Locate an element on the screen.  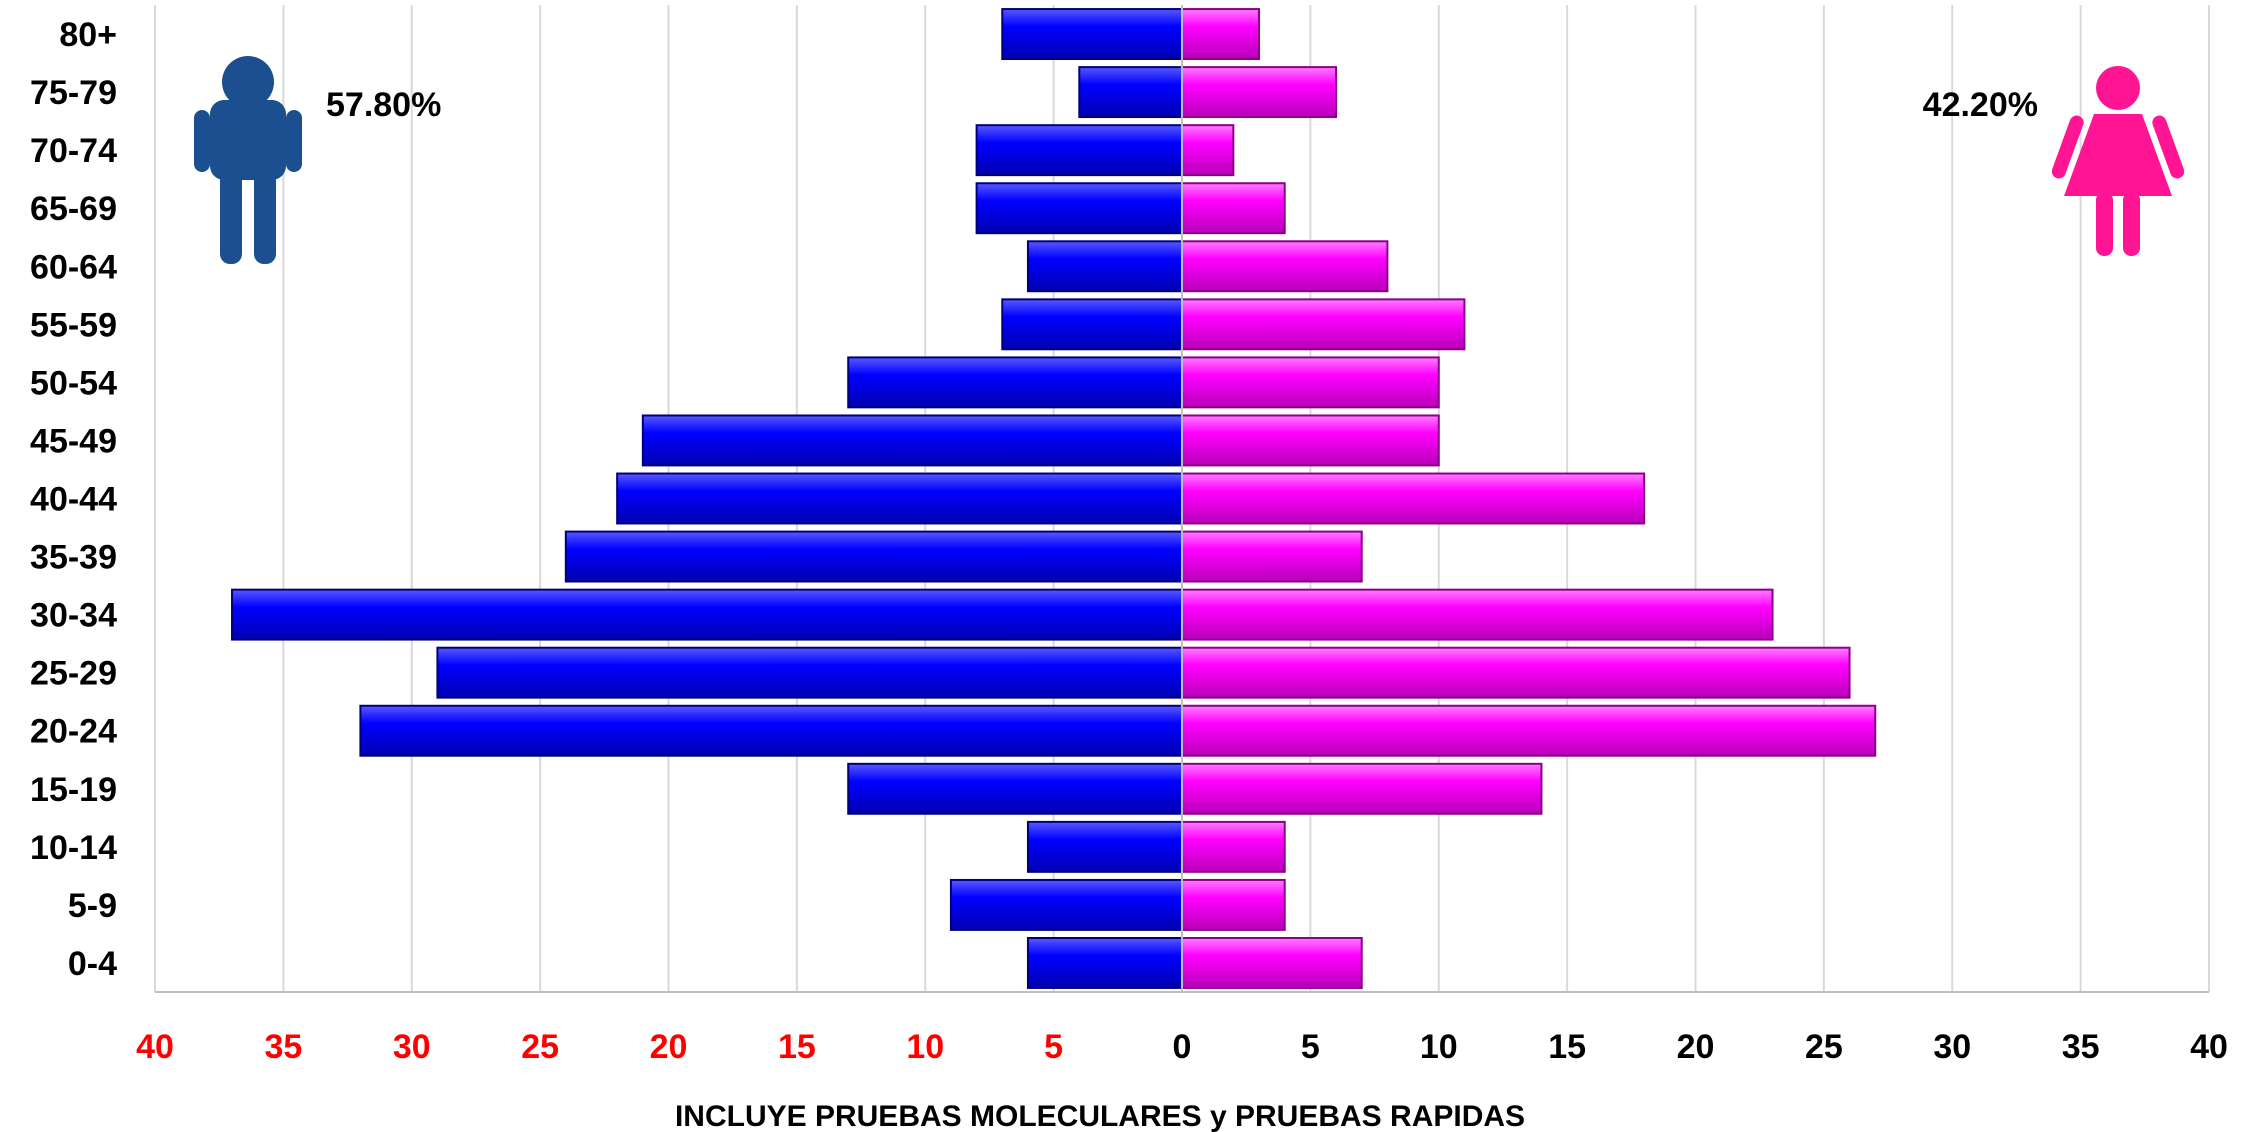
category-label: 5-9 is located at coordinates (92, 906).